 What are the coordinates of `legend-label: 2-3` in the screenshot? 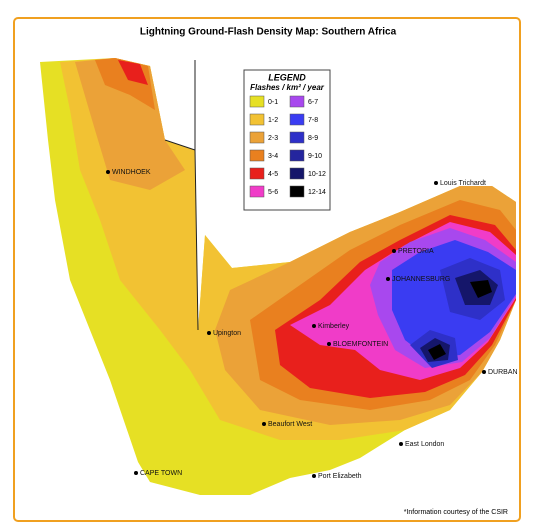 It's located at (273, 138).